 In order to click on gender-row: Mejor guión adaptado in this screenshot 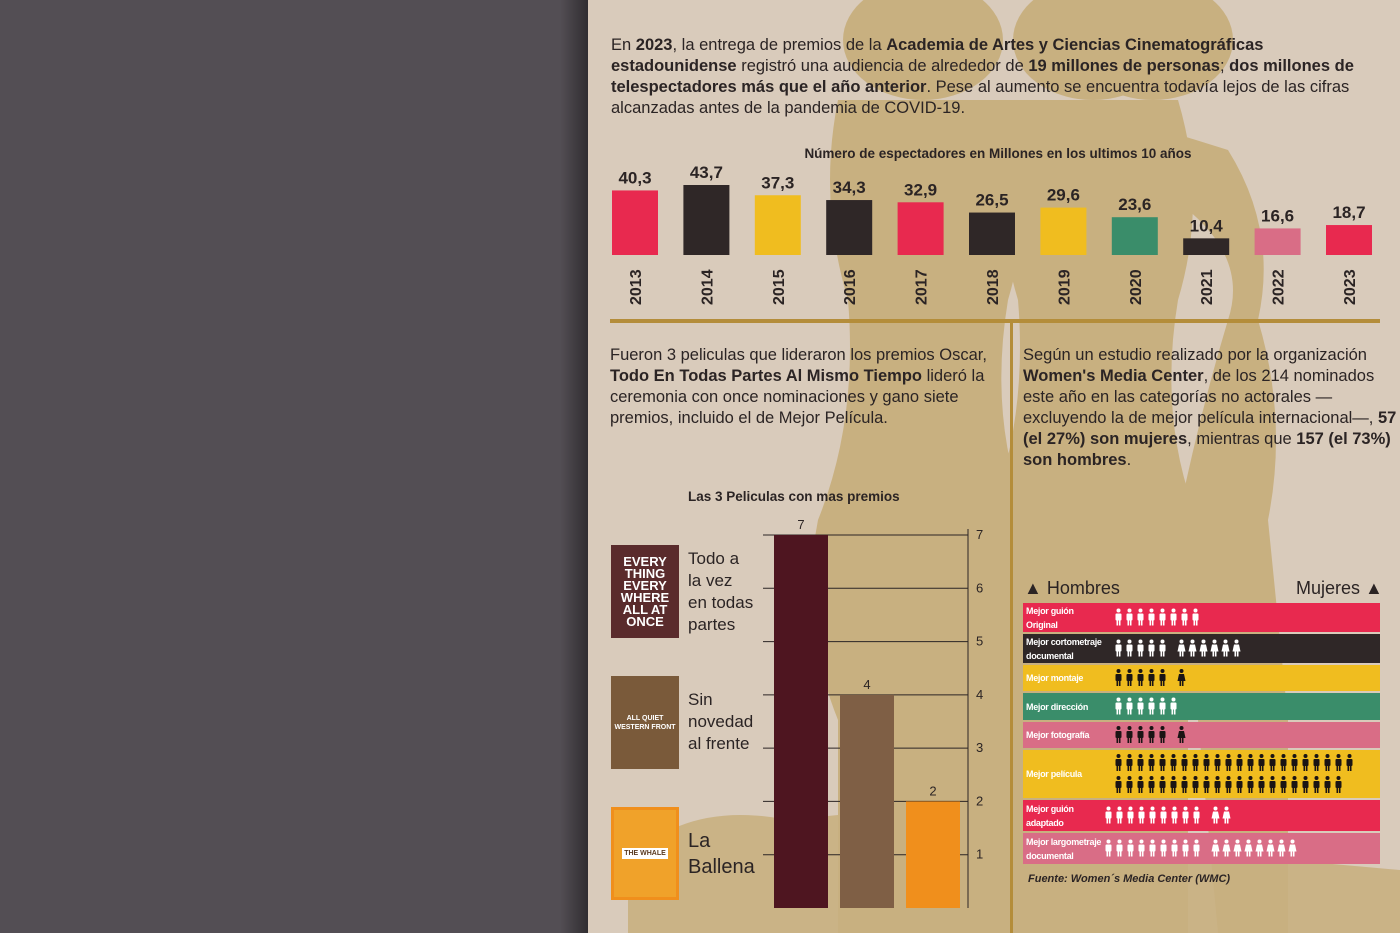, I will do `click(1201, 815)`.